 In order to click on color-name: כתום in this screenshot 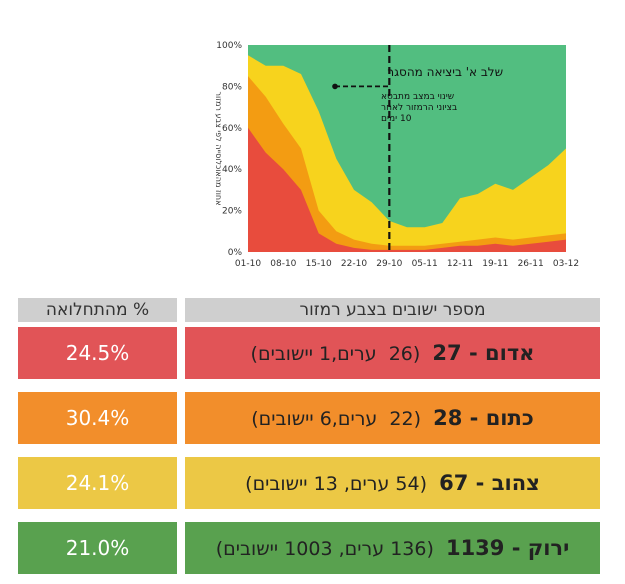, I will do `click(509, 418)`.